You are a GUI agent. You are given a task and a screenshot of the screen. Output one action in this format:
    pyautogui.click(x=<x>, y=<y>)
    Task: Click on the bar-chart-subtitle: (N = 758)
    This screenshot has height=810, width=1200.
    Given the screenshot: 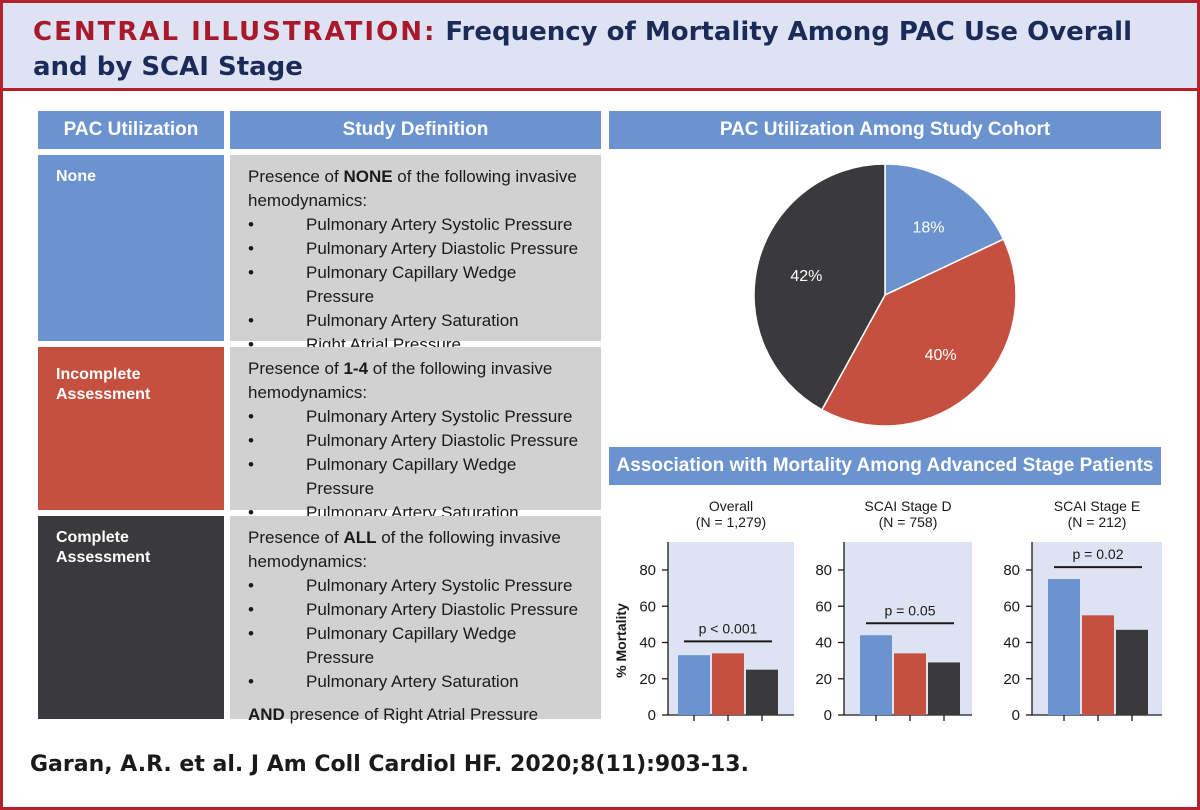 What is the action you would take?
    pyautogui.click(x=908, y=522)
    